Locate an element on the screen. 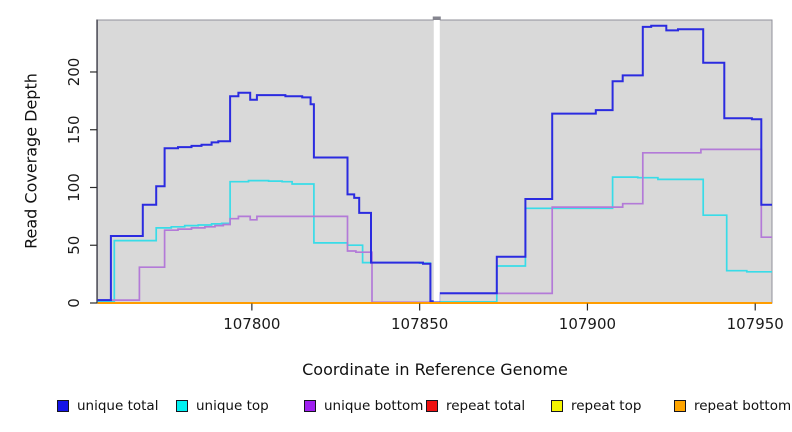 This screenshot has width=792, height=432. y-tick-label: 150 is located at coordinates (74, 129).